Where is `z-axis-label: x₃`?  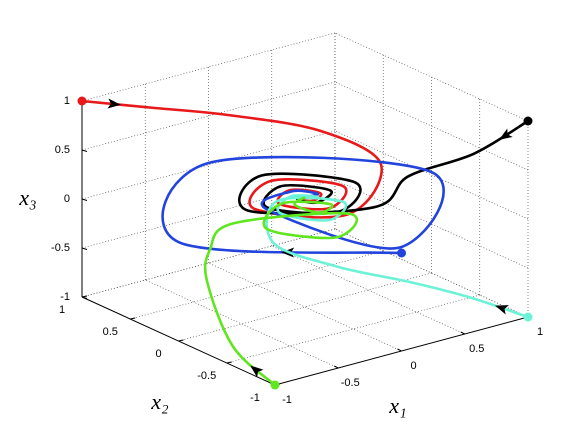
z-axis-label: x₃ is located at coordinates (27, 197).